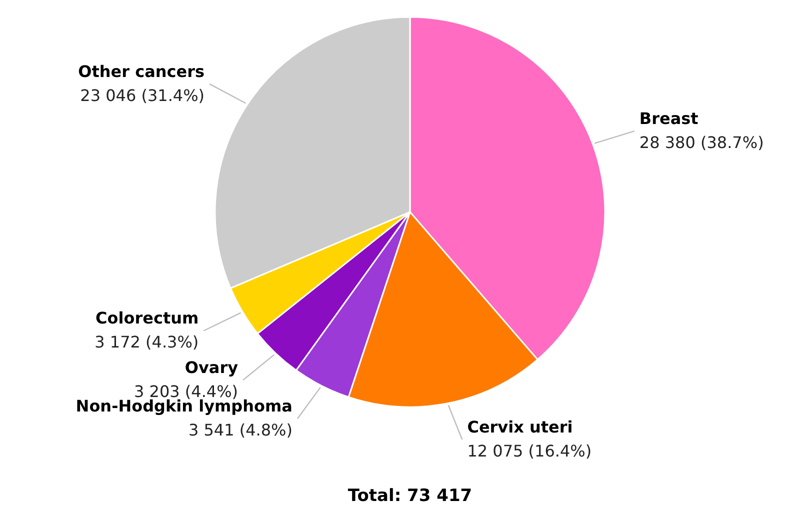 Image resolution: width=799 pixels, height=512 pixels. What do you see at coordinates (142, 95) in the screenshot?
I see `data-label: 23 046 (31.4%)` at bounding box center [142, 95].